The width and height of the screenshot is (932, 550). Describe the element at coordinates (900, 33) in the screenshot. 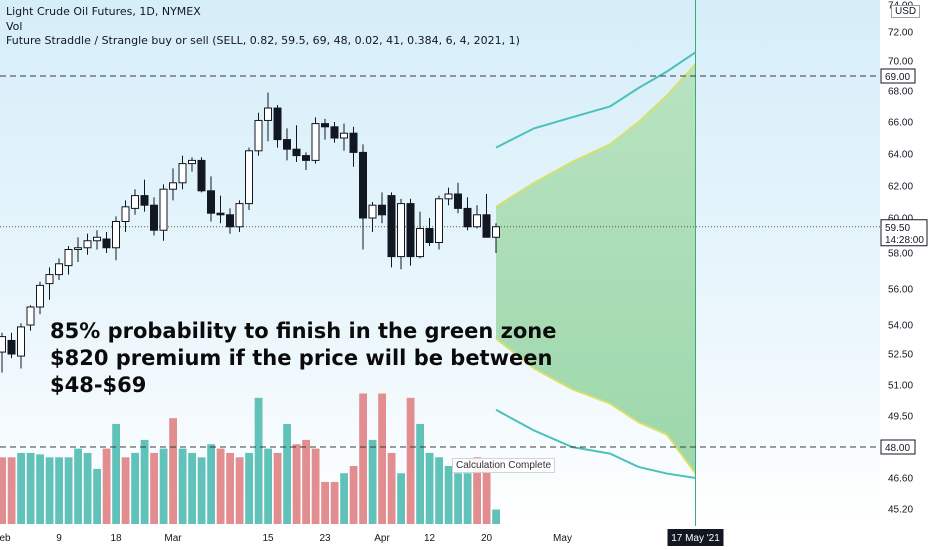

I see `price-tick-label: 72.00` at that location.